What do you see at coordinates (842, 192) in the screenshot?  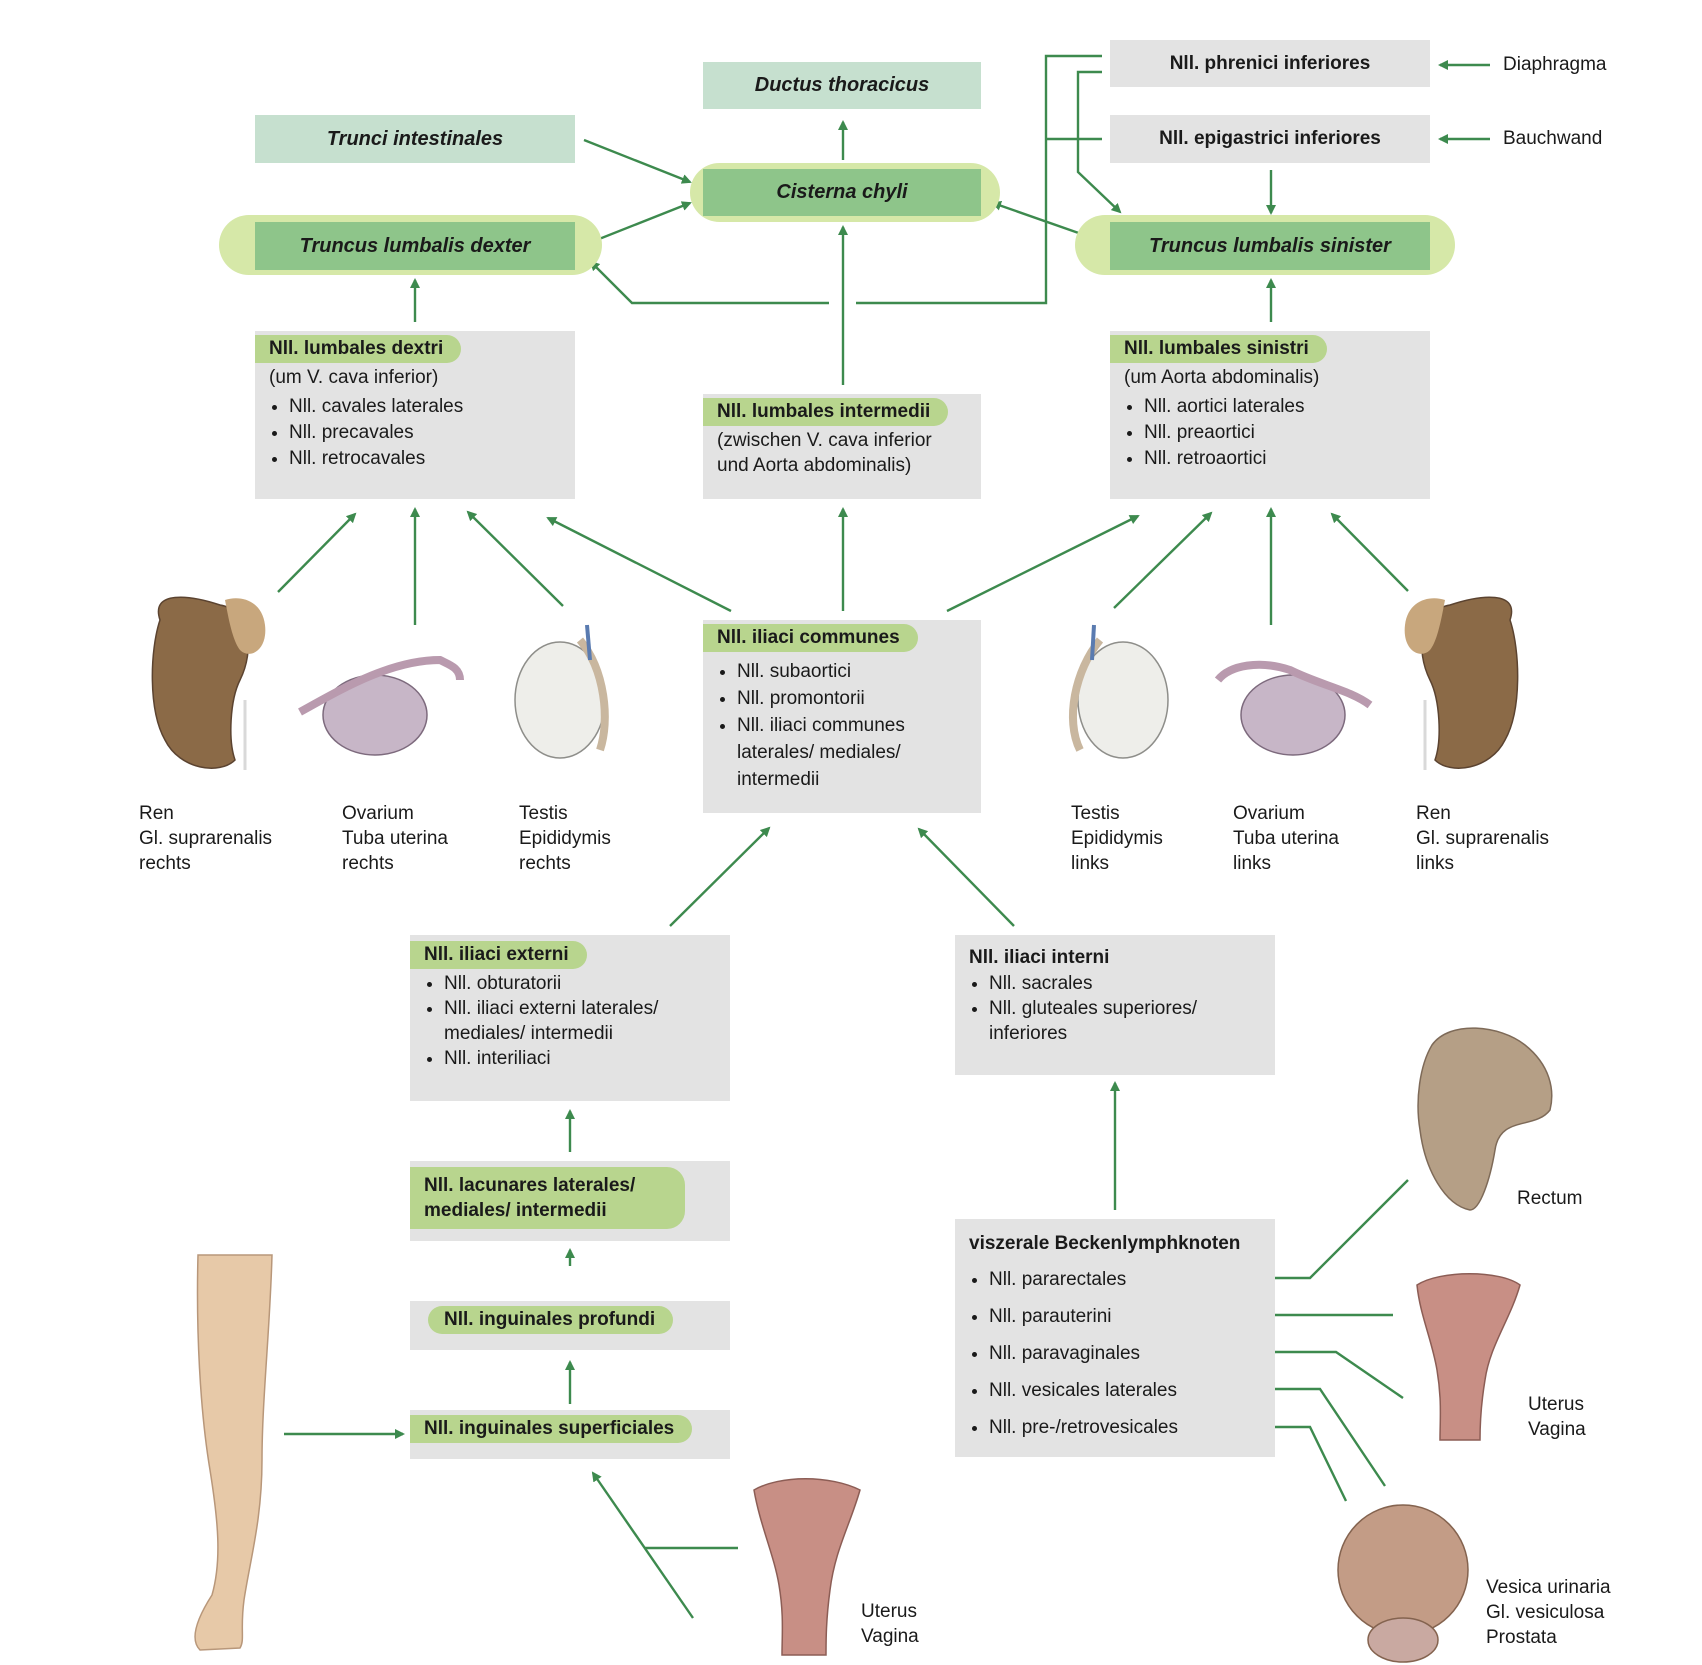 I see `cisterna-chyli-box: Cisterna chyli` at bounding box center [842, 192].